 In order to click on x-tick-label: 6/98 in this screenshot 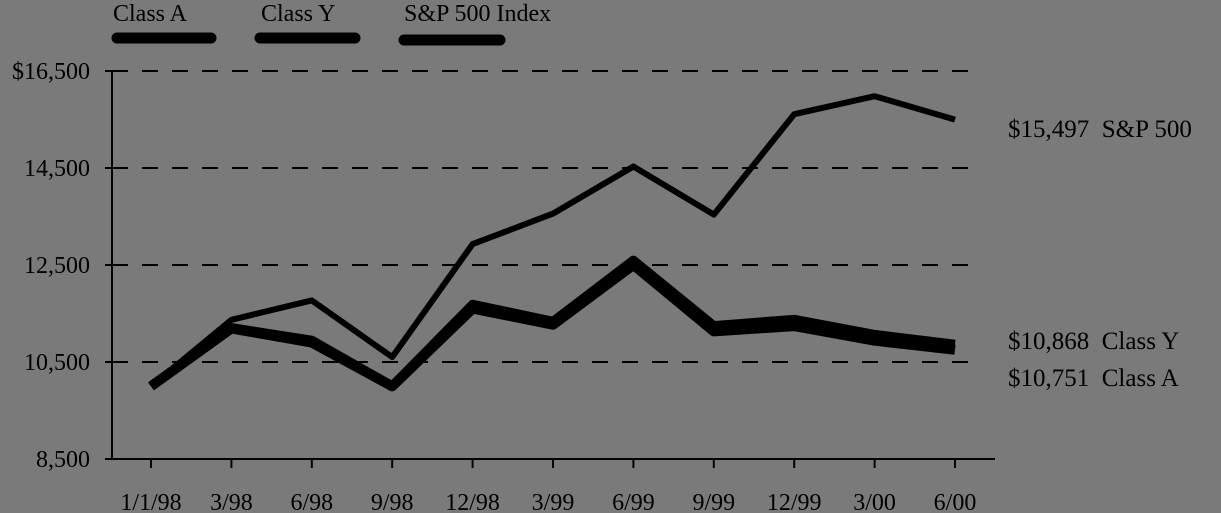, I will do `click(311, 501)`.